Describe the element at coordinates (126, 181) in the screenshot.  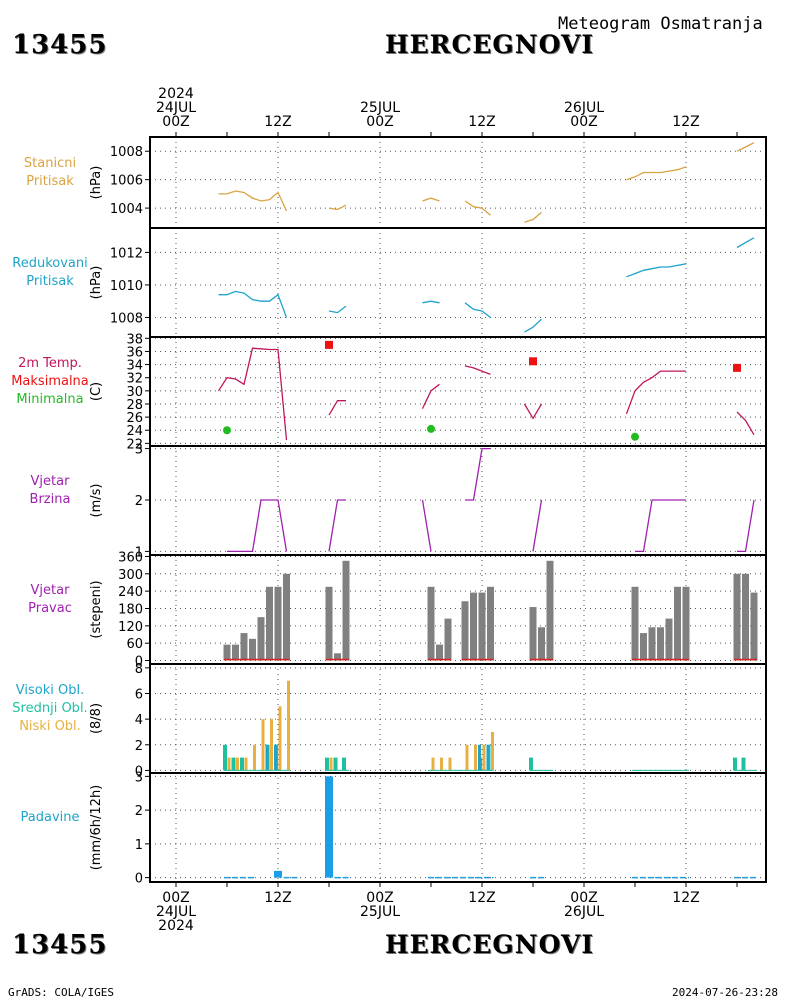
I see `y-tick-label: 1006` at that location.